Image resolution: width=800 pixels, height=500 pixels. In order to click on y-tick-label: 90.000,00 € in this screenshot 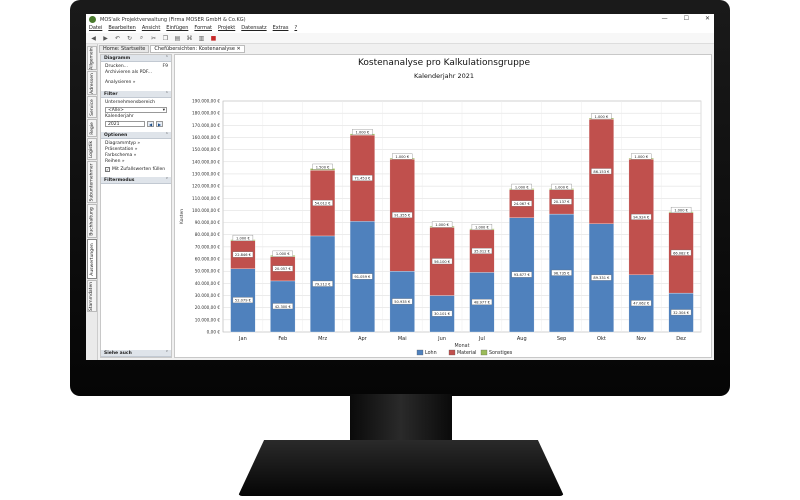, I will do `click(208, 222)`.